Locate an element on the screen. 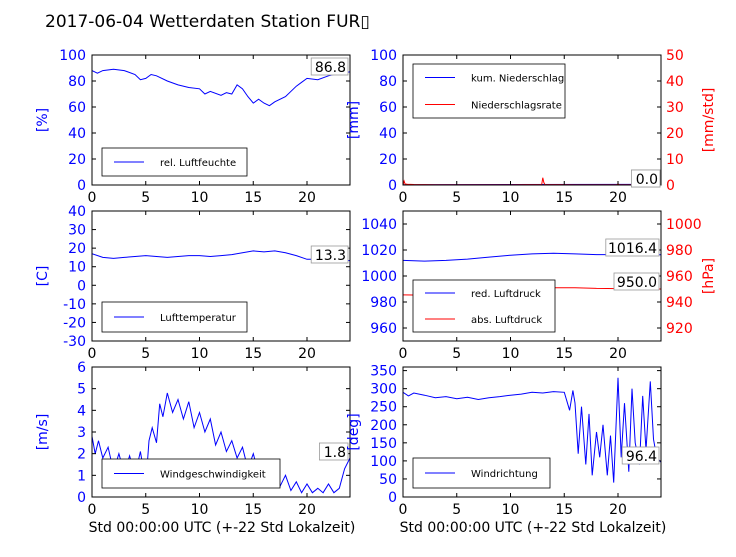 The width and height of the screenshot is (736, 557). y-tick-label: 960 is located at coordinates (383, 329).